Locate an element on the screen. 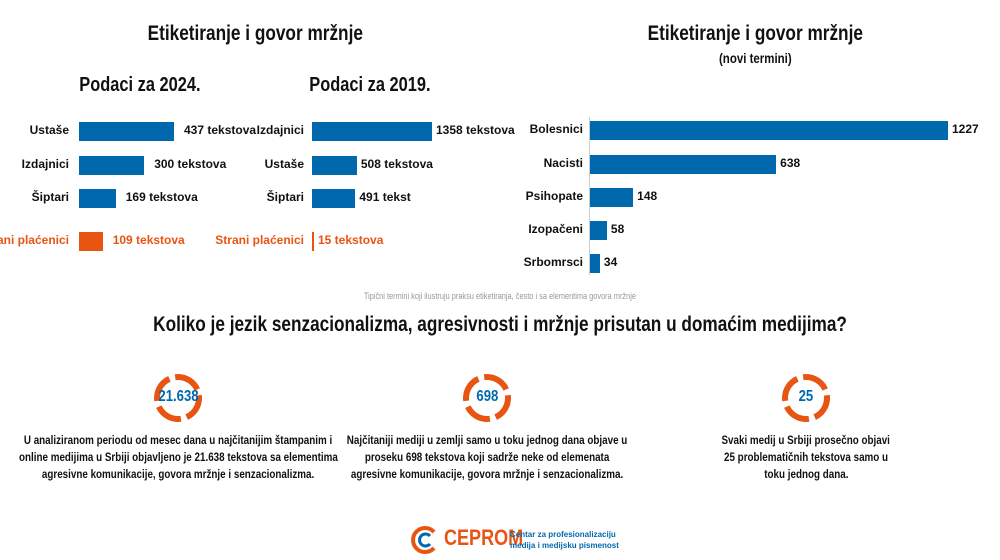 This screenshot has width=1000, height=560. stat-value: 25 is located at coordinates (806, 396).